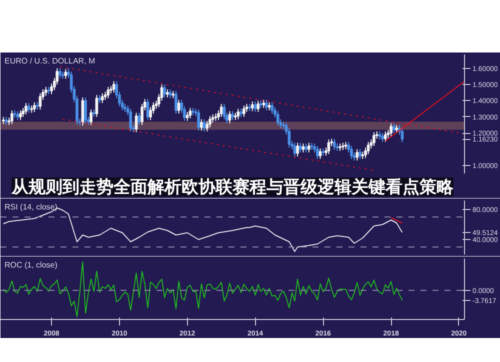 The width and height of the screenshot is (500, 362). I want to click on text: 从规则到走势全面解析欧协联赛程与晋级逻辑关键看点策略, so click(232, 187).